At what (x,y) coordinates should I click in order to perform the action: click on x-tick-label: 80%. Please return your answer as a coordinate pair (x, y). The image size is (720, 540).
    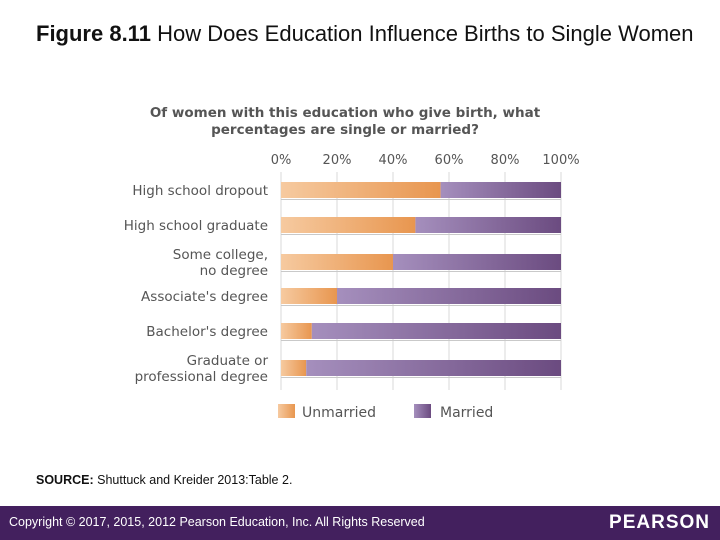
    Looking at the image, I should click on (505, 160).